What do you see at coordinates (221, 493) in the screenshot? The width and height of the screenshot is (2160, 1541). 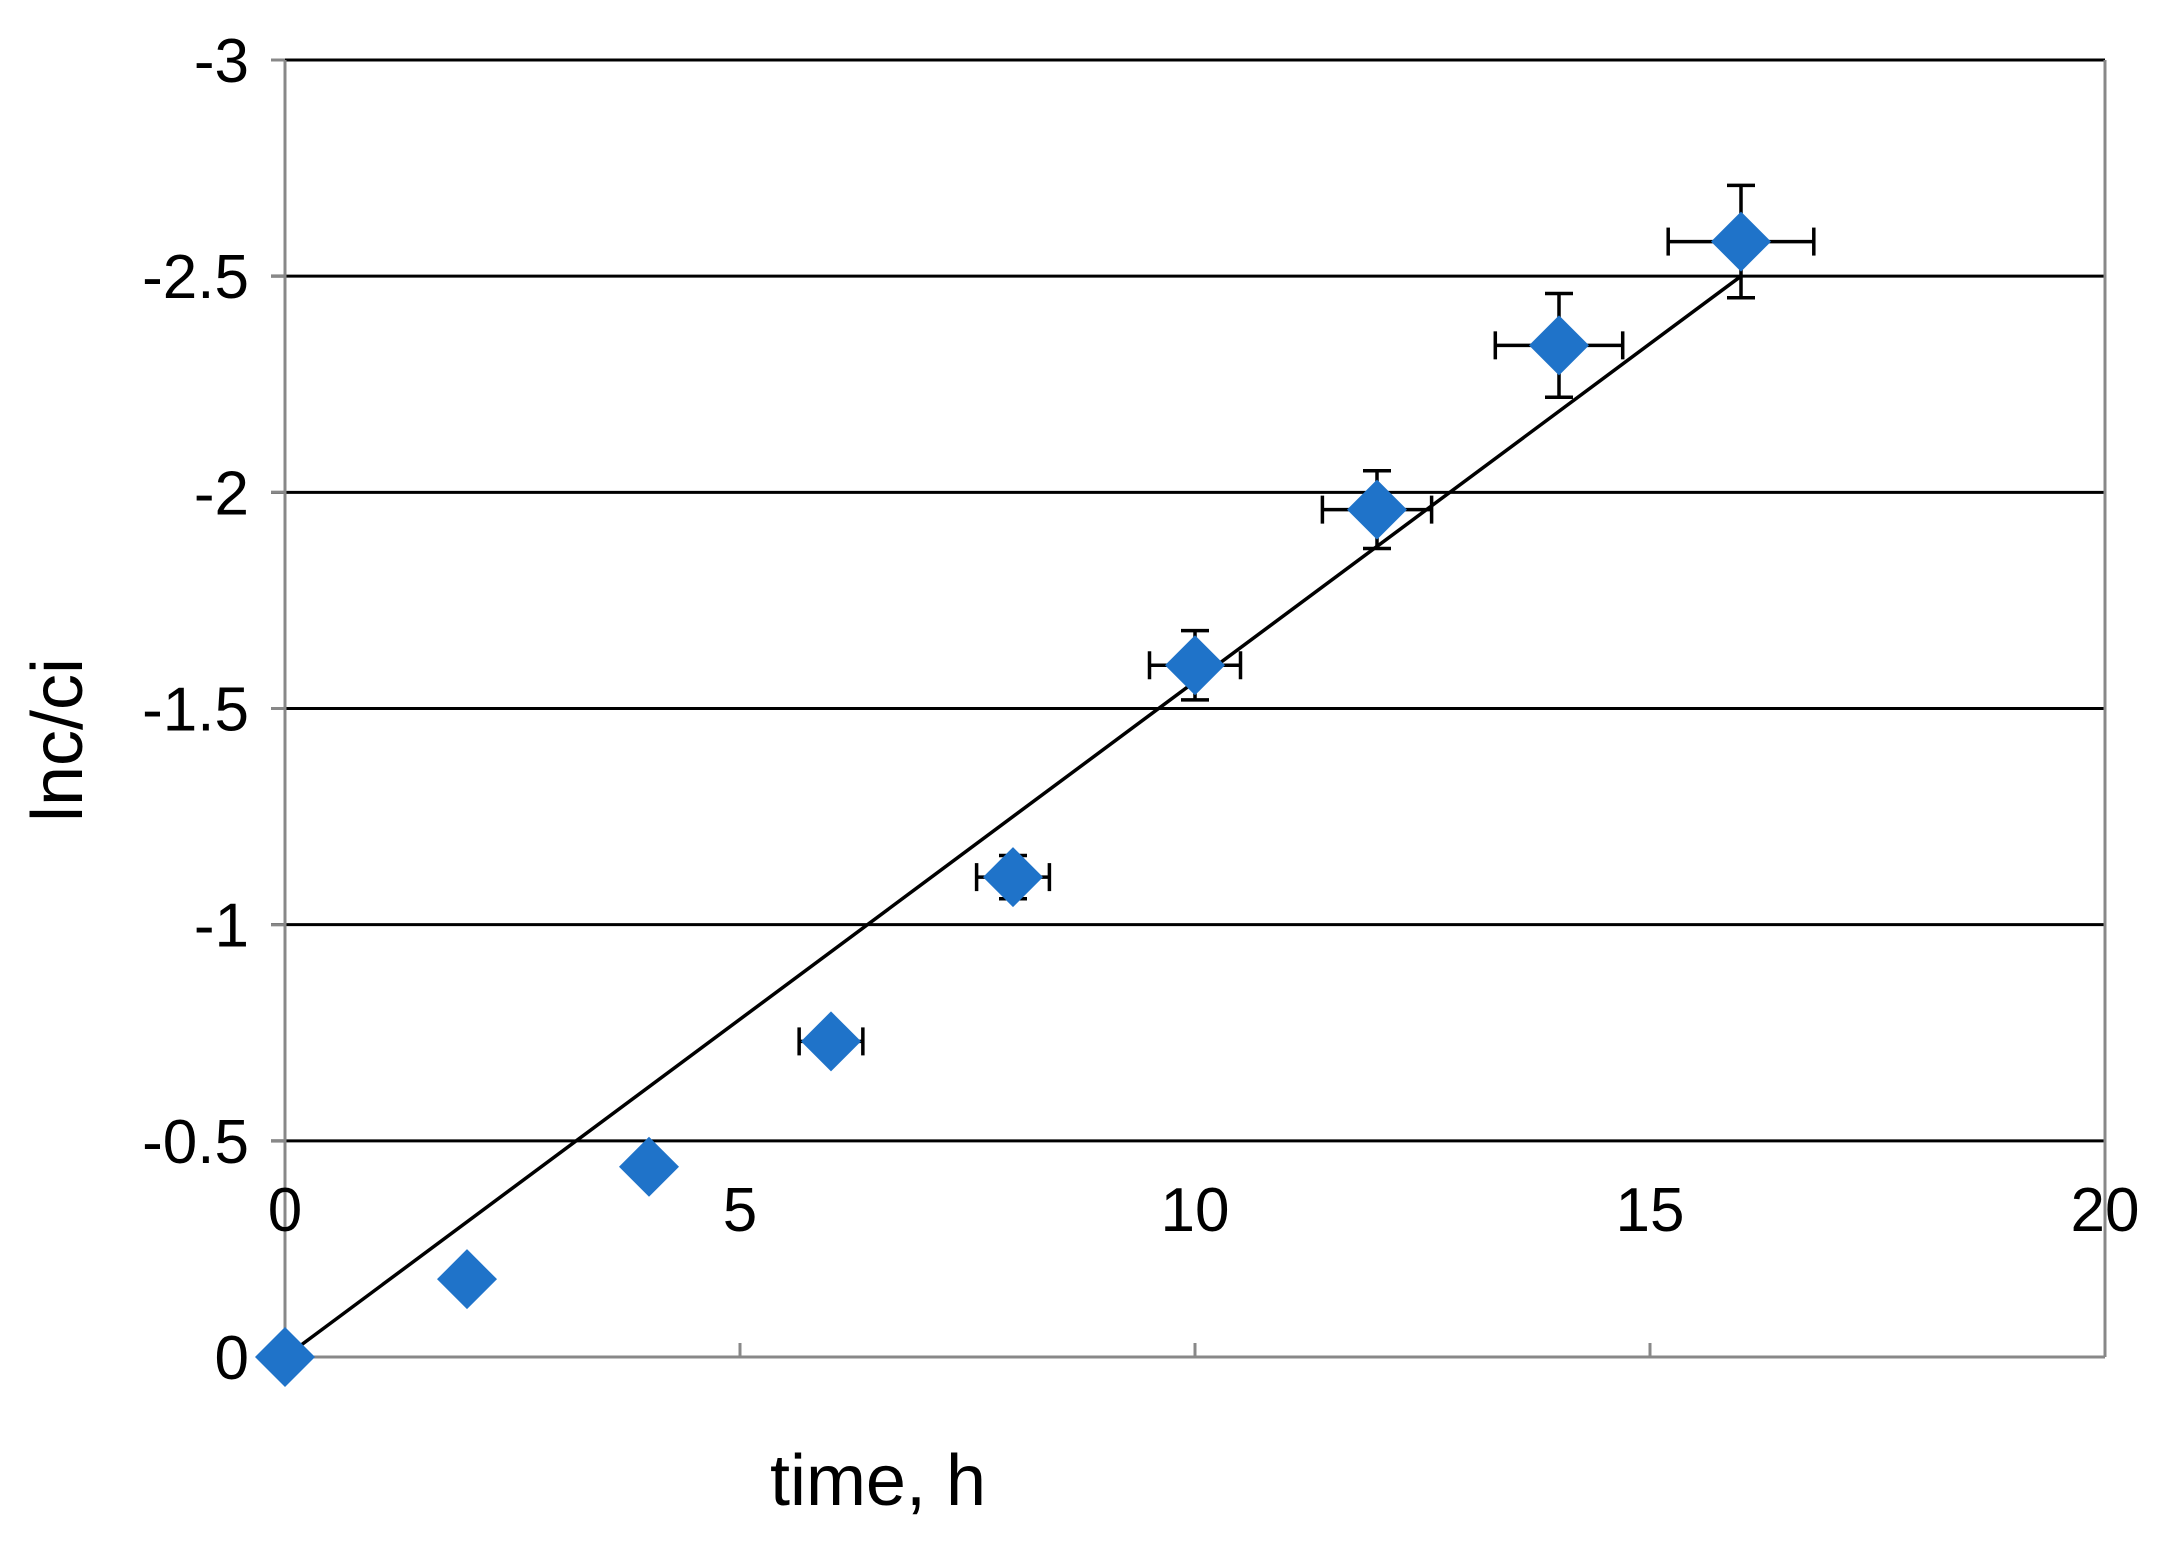 I see `y-tick-label: -2` at bounding box center [221, 493].